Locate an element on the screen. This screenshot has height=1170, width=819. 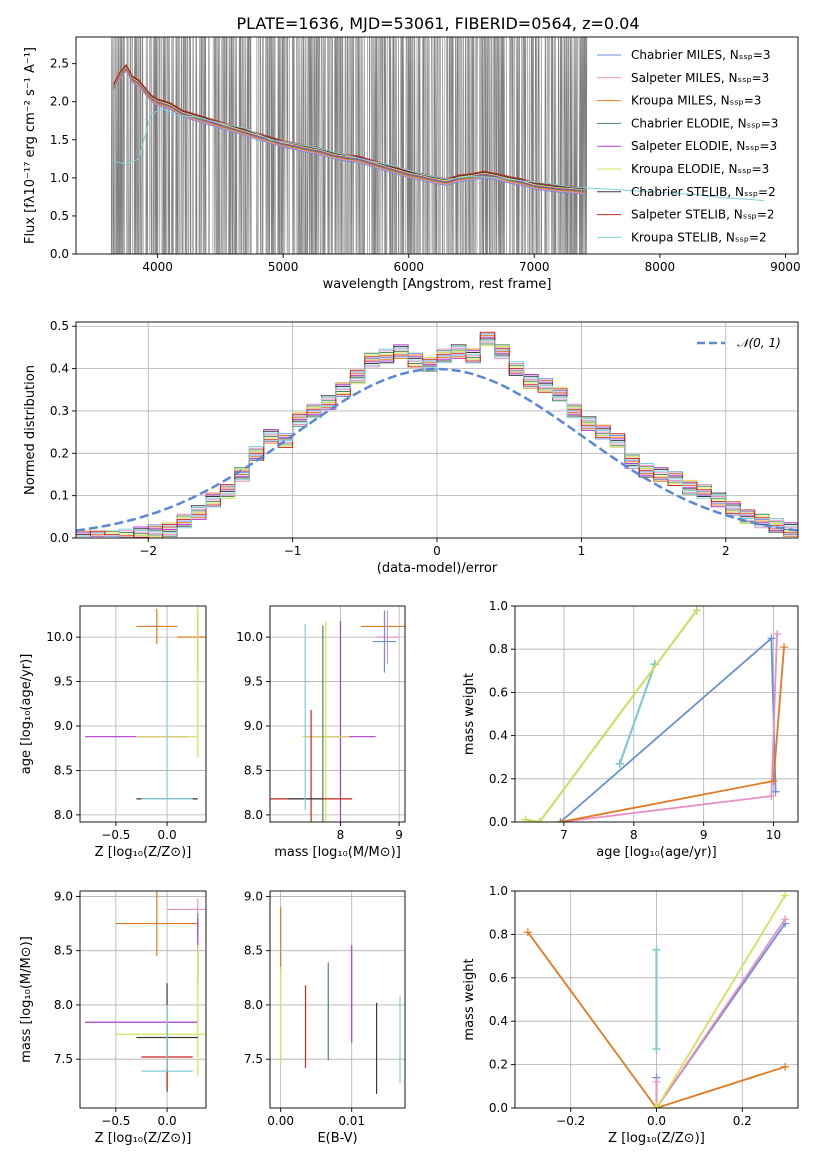
legend-label: Chabrier STELIB, Nₛₛₚ=2 is located at coordinates (703, 192).